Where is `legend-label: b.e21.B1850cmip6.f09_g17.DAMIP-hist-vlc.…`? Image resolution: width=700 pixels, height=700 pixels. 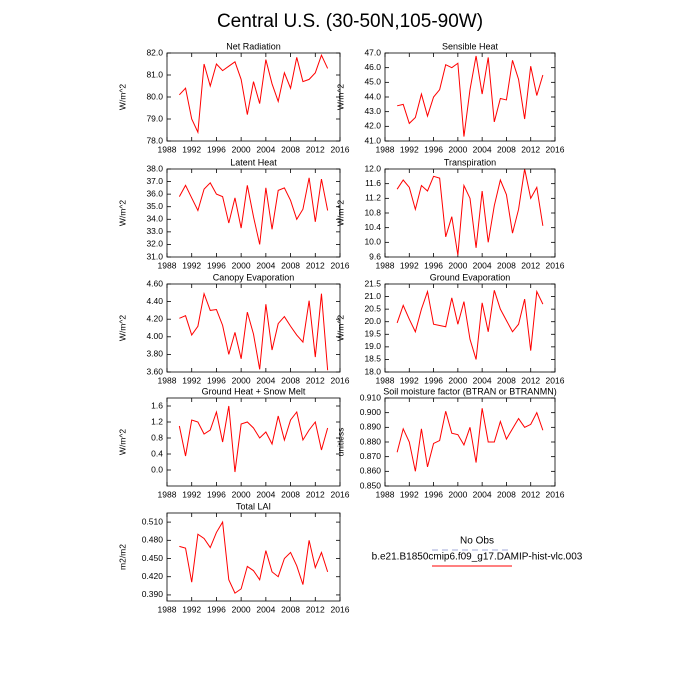 legend-label: b.e21.B1850cmip6.f09_g17.DAMIP-hist-vlc.… is located at coordinates (477, 557).